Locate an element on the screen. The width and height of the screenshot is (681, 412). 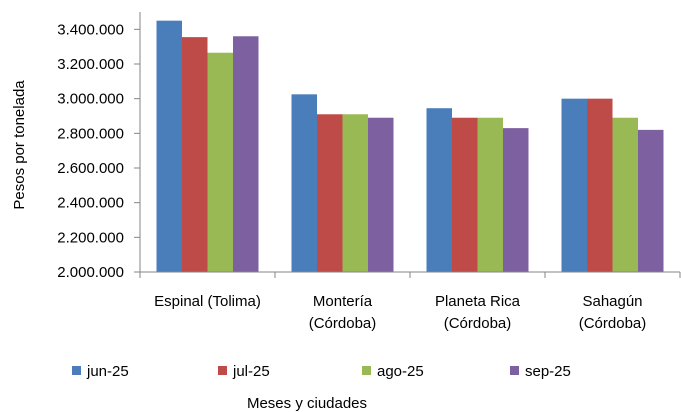
y-tick-label: 2.800.000 is located at coordinates (90, 133).